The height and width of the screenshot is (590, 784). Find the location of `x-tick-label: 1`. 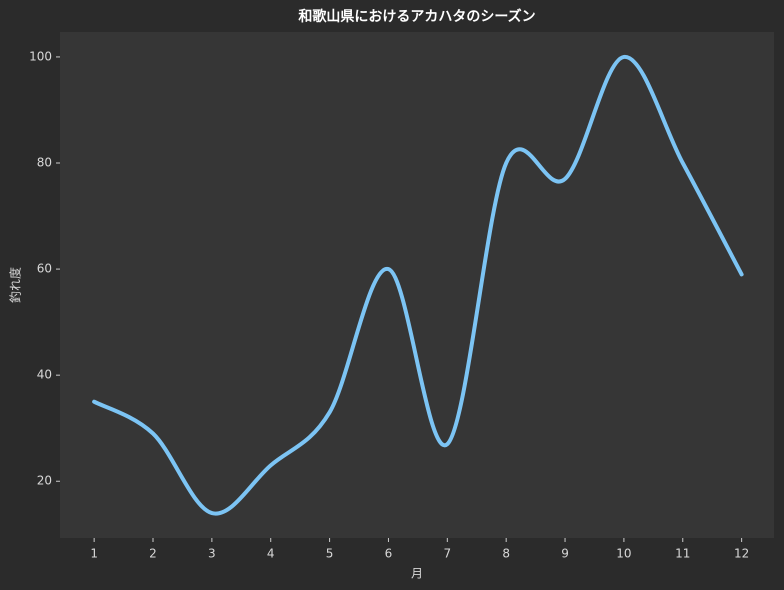

x-tick-label: 1 is located at coordinates (94, 554).